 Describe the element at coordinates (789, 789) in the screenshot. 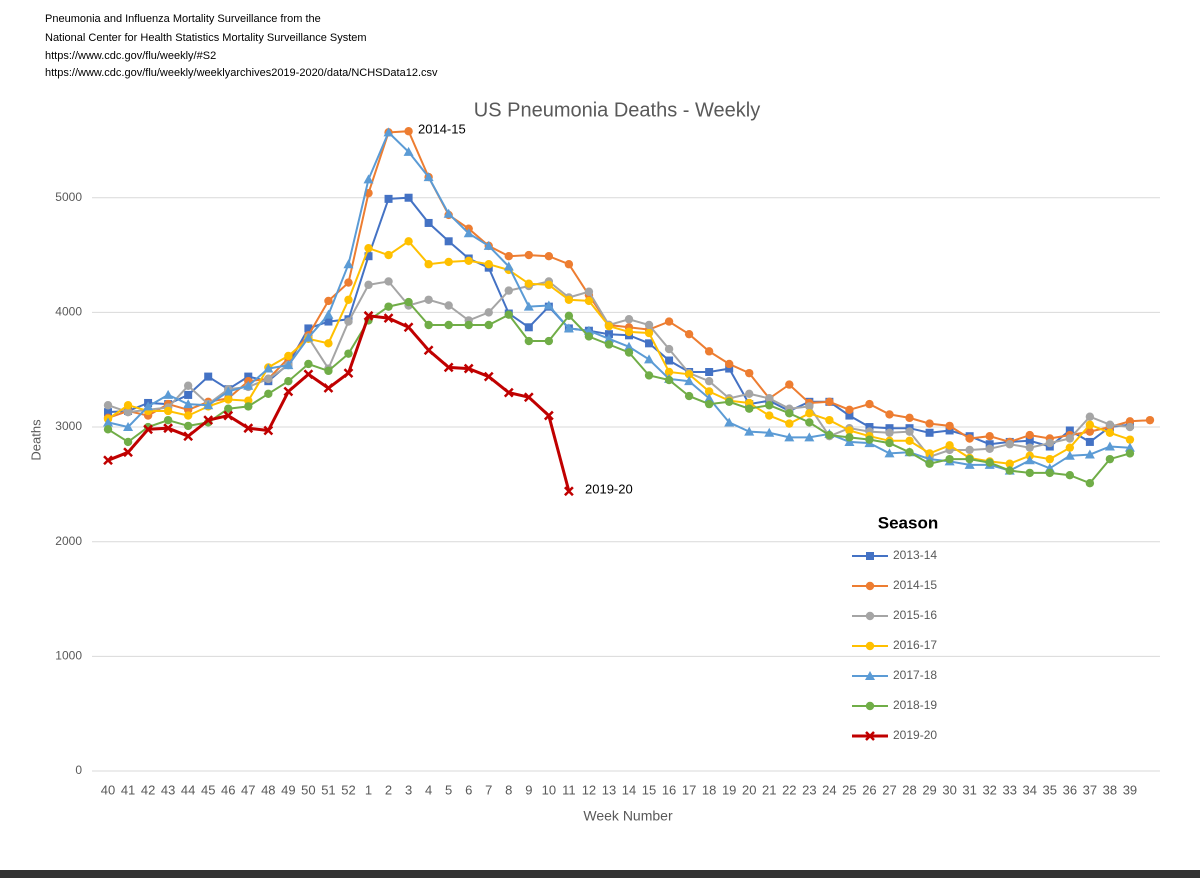

I see `x-tick-label: 22` at that location.